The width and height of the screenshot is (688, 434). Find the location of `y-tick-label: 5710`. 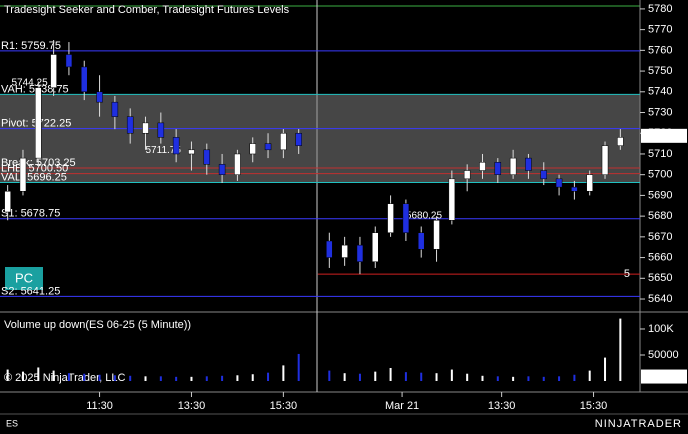

y-tick-label: 5710 is located at coordinates (660, 154).